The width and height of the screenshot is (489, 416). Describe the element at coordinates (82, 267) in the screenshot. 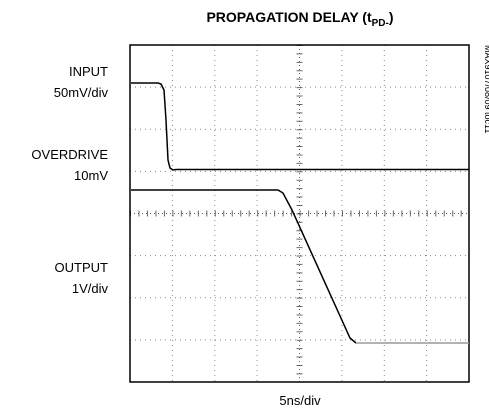

I see `output-label: OUTPUT` at that location.